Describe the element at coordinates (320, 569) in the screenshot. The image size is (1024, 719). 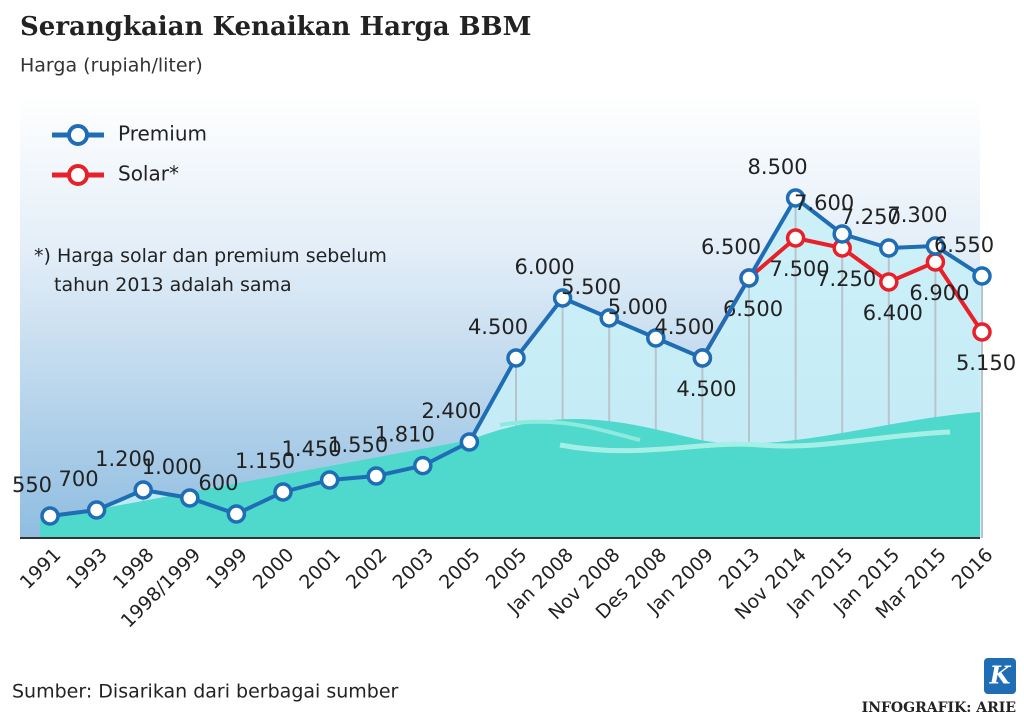
I see `x-tick-label: 2001` at that location.